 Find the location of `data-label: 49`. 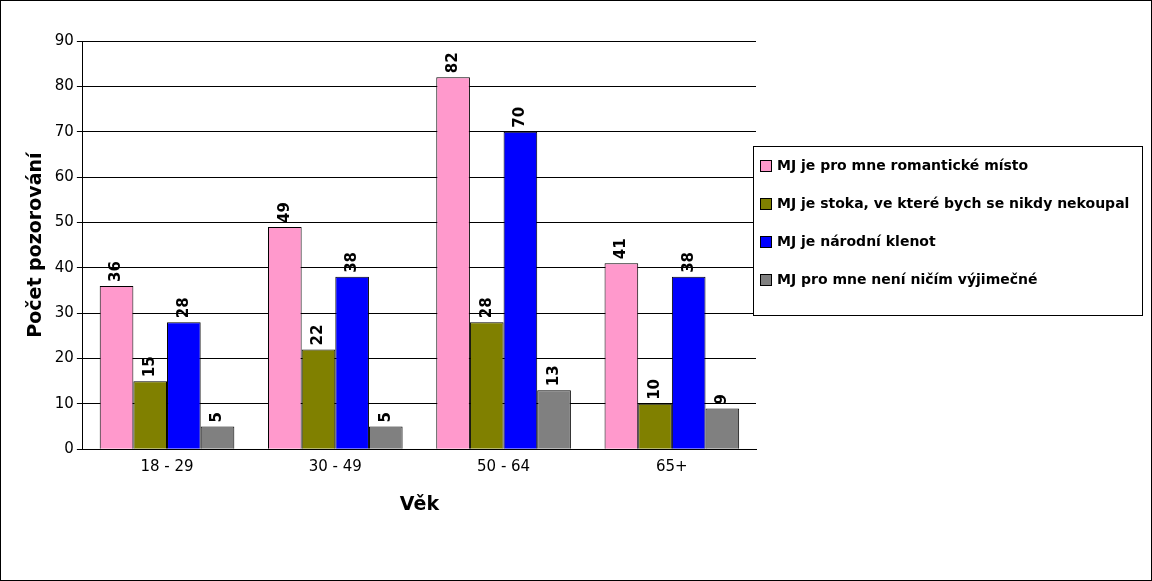

data-label: 49 is located at coordinates (283, 212).